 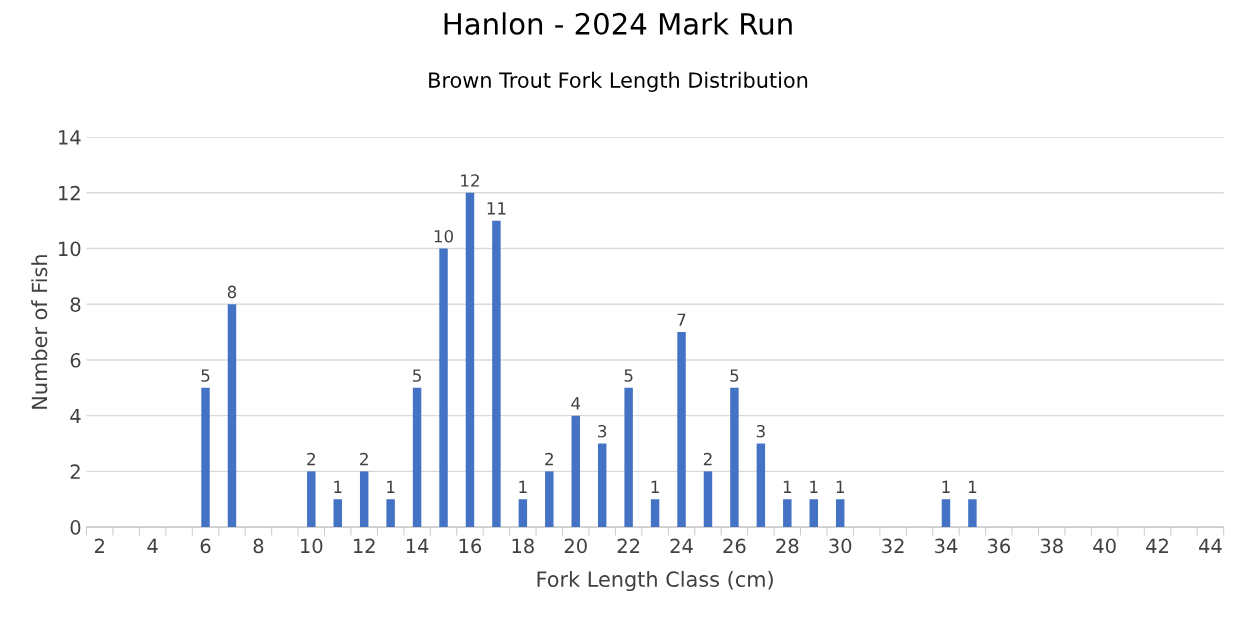 What do you see at coordinates (893, 546) in the screenshot?
I see `x-tick-label: 32` at bounding box center [893, 546].